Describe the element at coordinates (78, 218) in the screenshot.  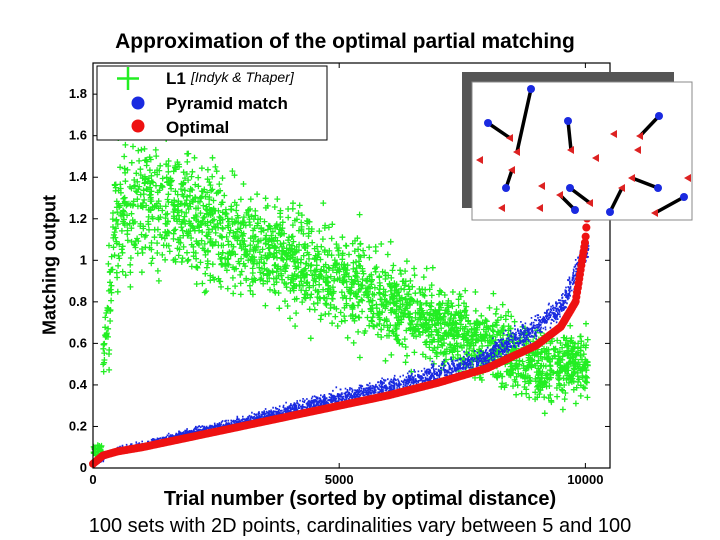
I see `y-tick-label: 1.2` at that location.